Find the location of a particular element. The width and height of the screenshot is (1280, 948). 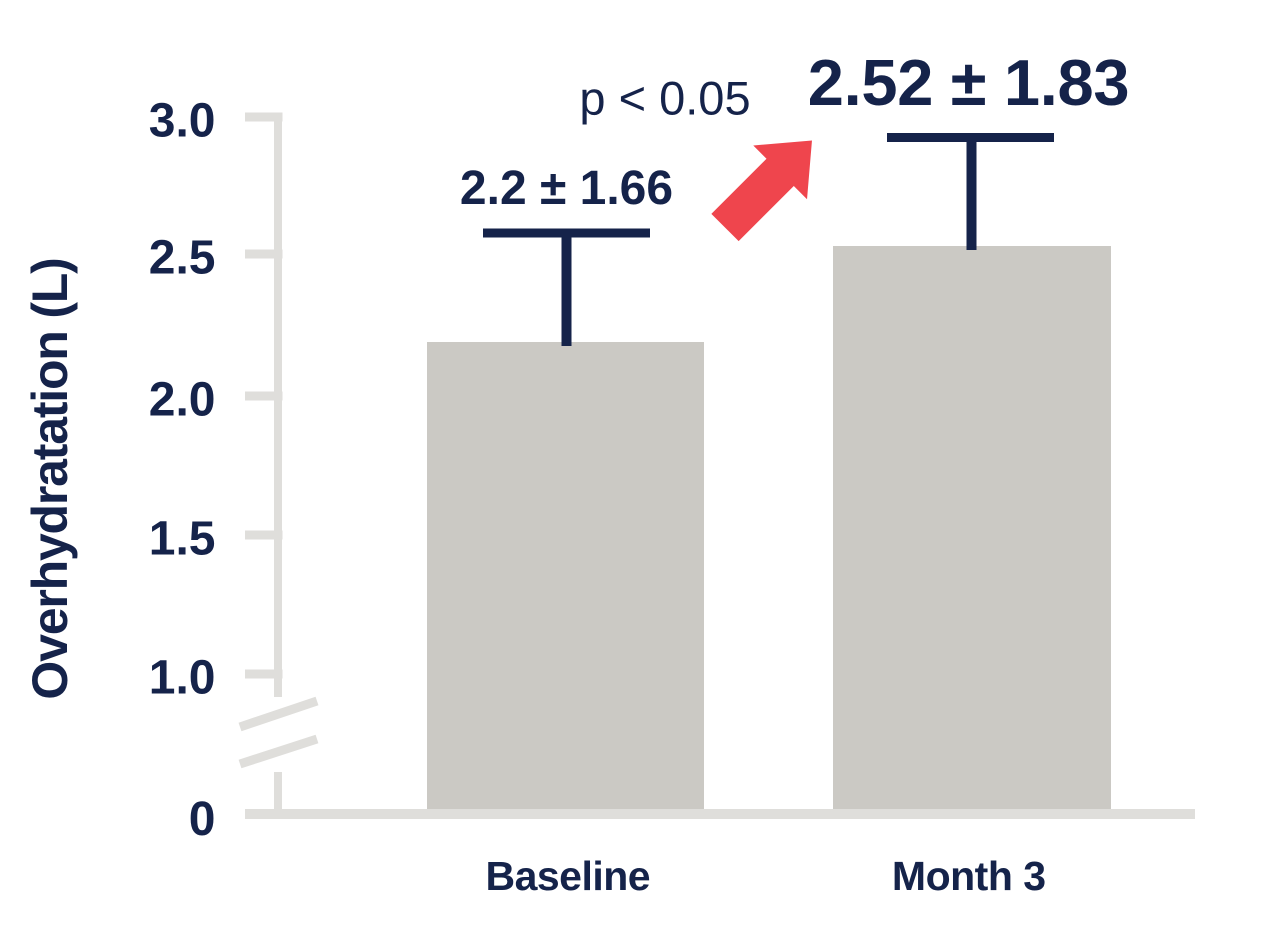

svg-text: Month 3 is located at coordinates (969, 876).